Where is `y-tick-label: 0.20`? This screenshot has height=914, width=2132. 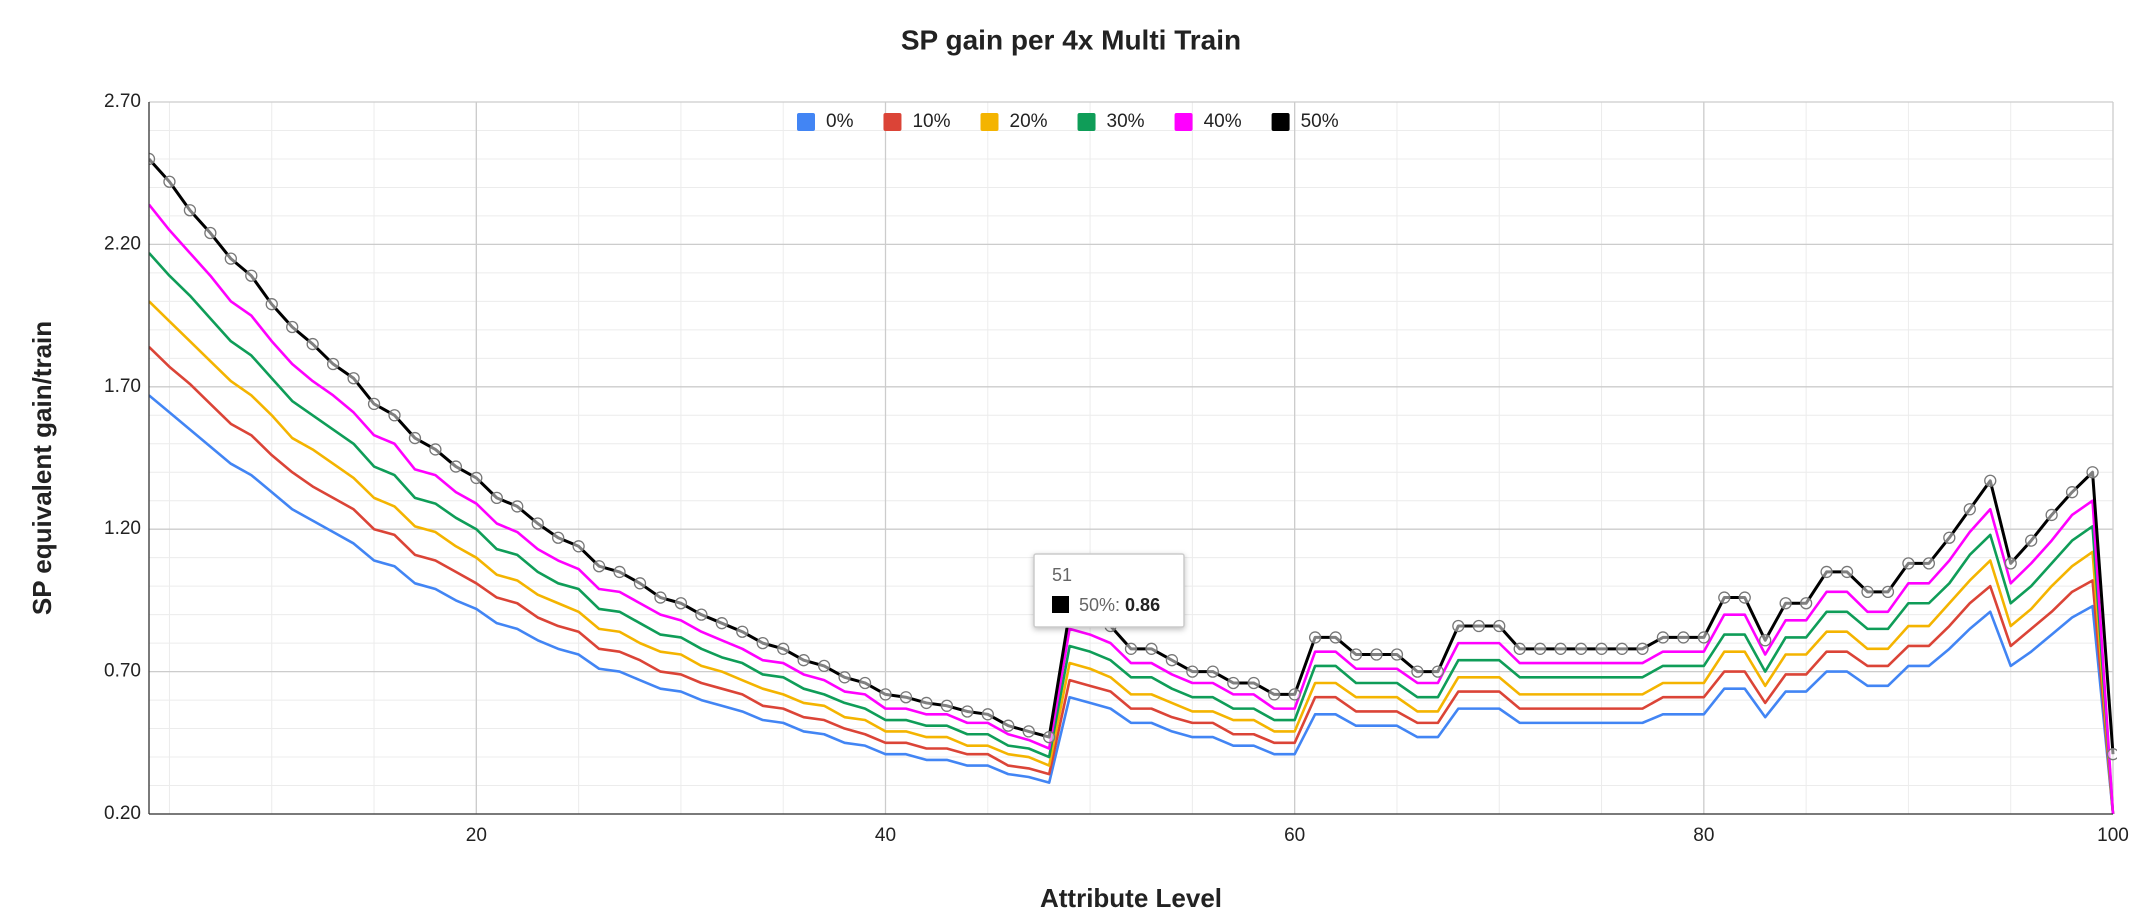 y-tick-label: 0.20 is located at coordinates (122, 813).